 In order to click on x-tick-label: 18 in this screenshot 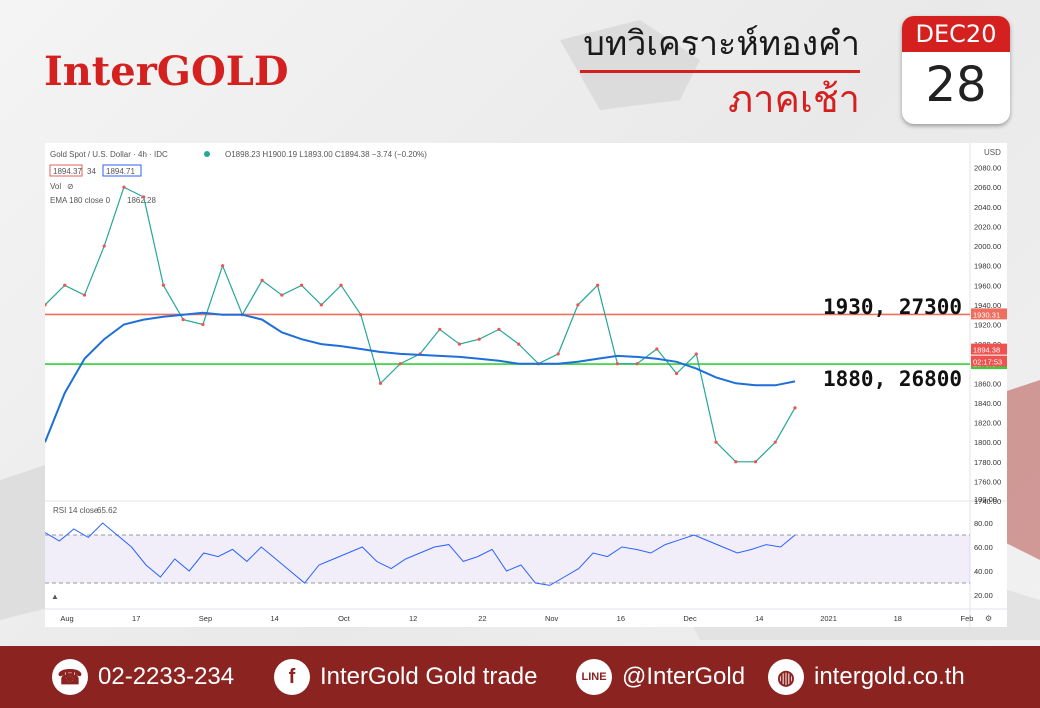, I will do `click(898, 618)`.